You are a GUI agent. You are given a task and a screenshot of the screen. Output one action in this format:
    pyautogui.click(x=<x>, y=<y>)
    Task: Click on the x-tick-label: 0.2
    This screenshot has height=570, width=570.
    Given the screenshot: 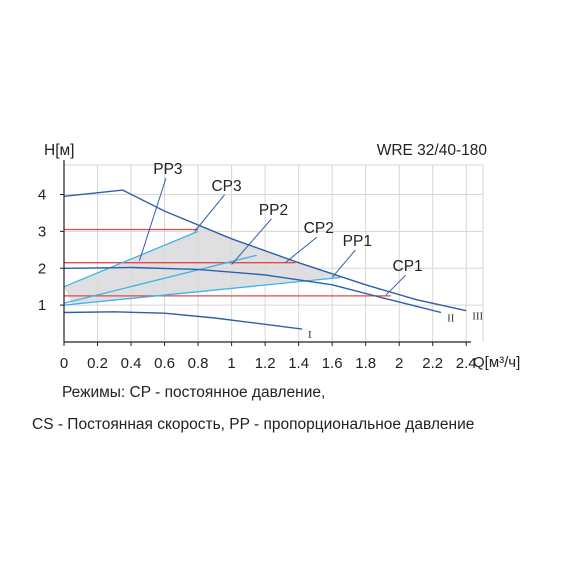 What is the action you would take?
    pyautogui.click(x=97, y=363)
    